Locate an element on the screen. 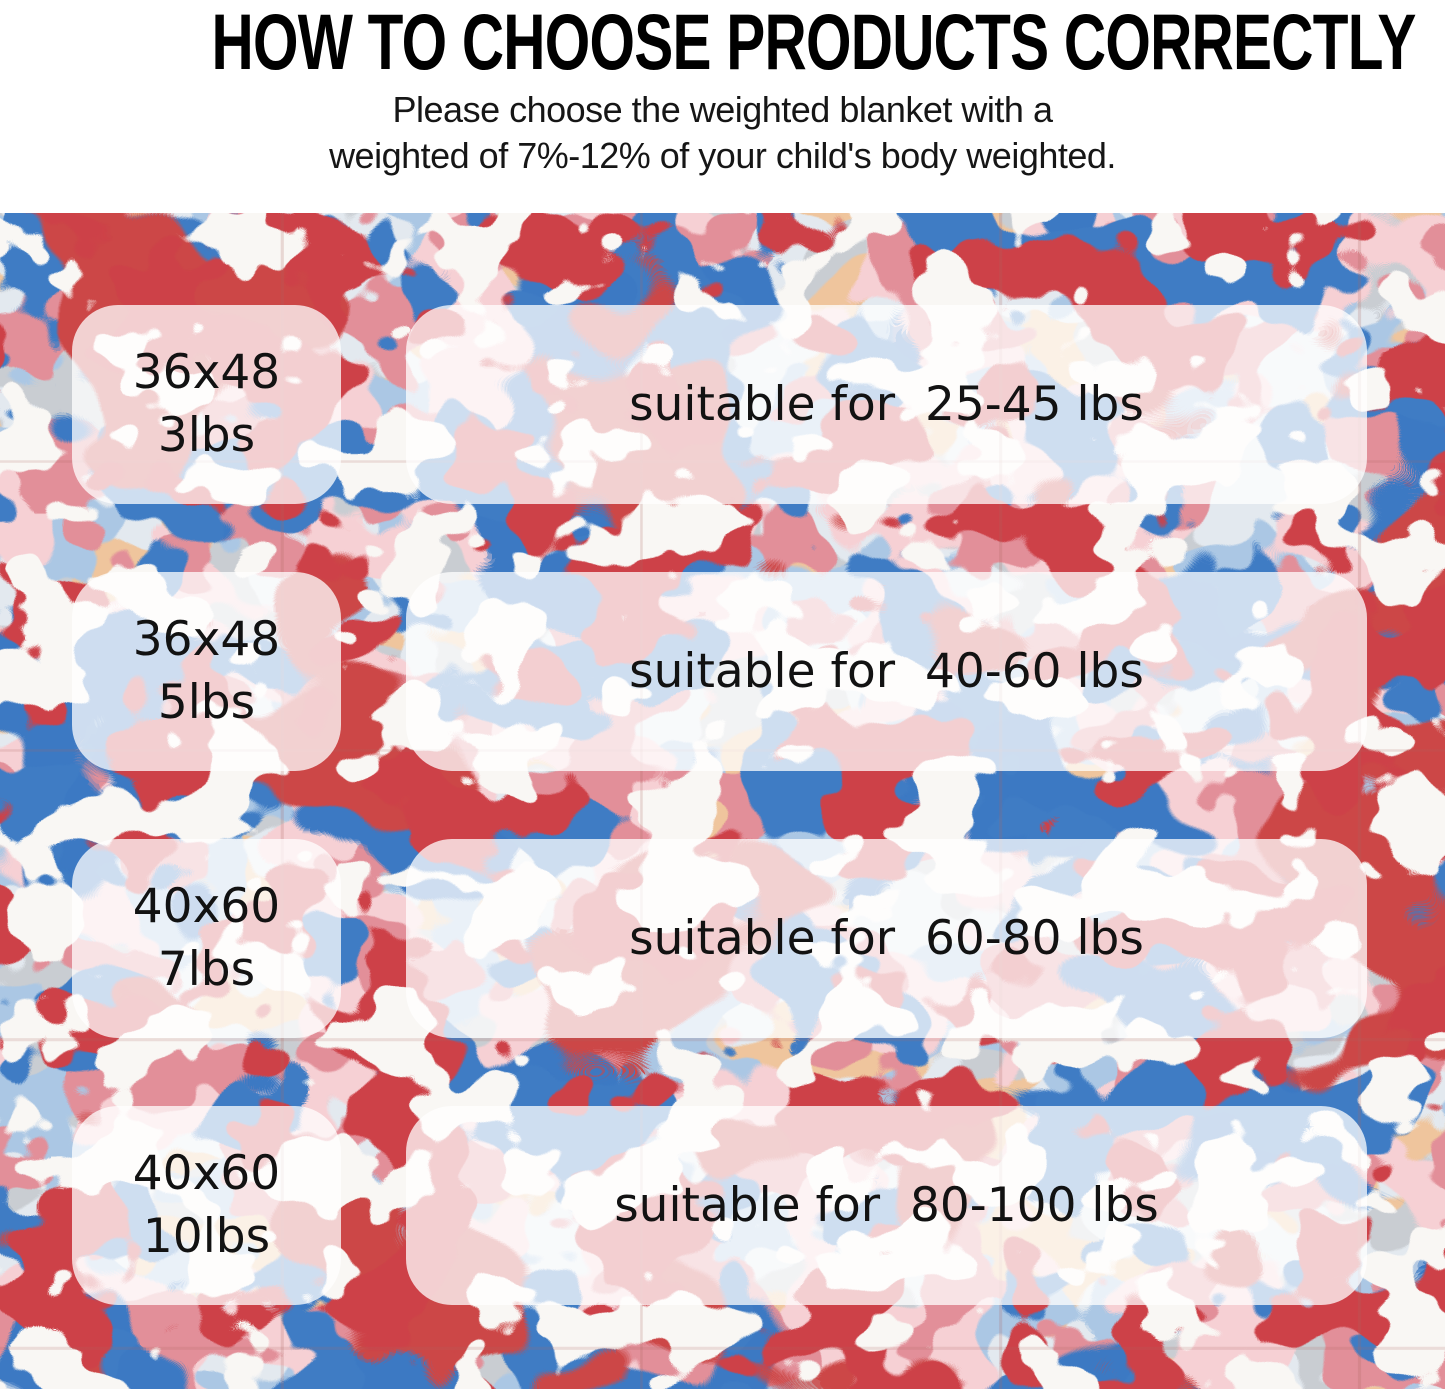  suitable-card: suitable for 60-80 lbs is located at coordinates (886, 938).